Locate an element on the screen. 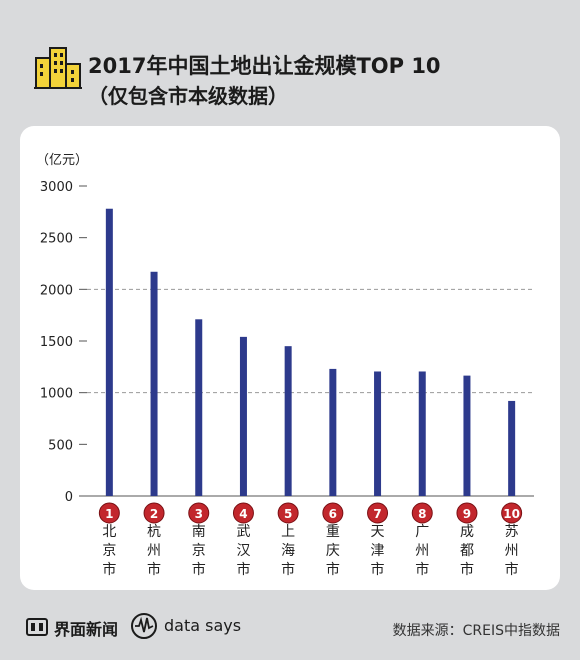 This screenshot has width=580, height=660. x-tick-label: 天津市 is located at coordinates (378, 551).